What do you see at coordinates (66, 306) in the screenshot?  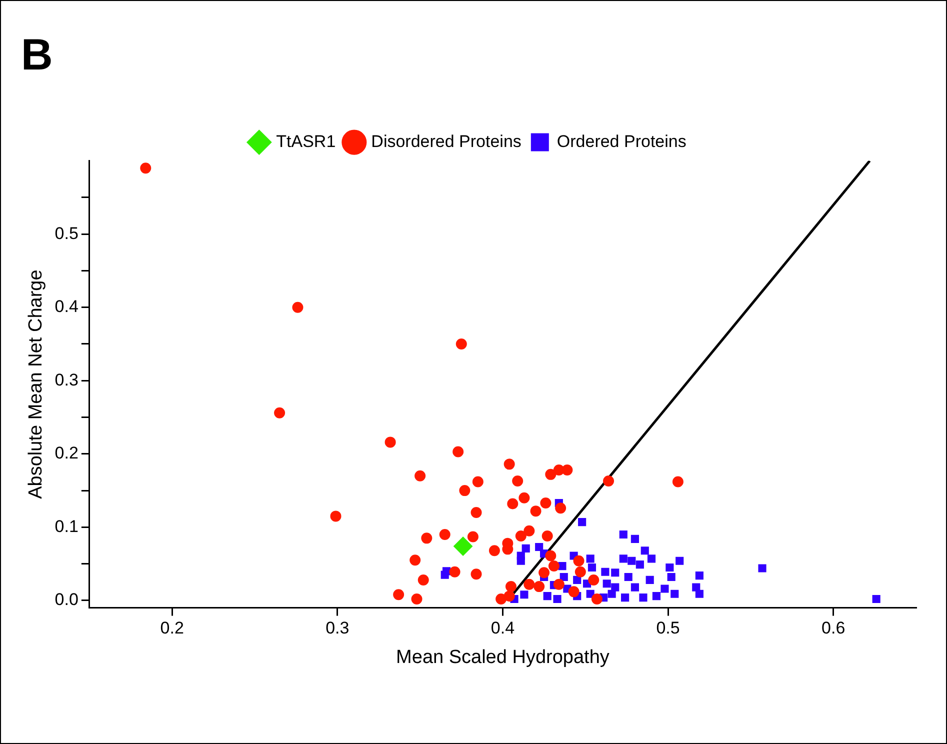 I see `y-tick-label: 0.4` at bounding box center [66, 306].